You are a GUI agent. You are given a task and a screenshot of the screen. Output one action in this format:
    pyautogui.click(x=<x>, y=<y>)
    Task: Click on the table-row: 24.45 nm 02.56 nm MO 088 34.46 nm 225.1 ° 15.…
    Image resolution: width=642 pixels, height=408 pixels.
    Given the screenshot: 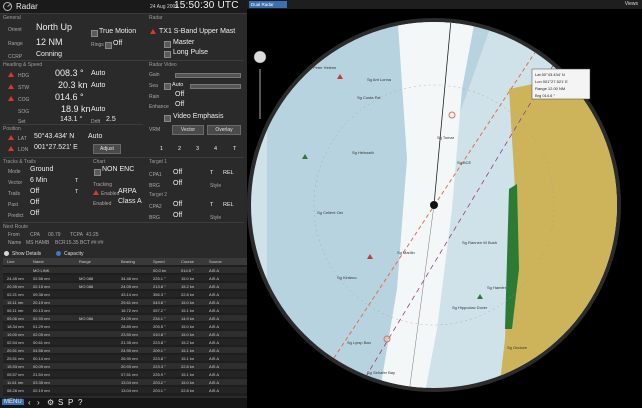 What is the action you would take?
    pyautogui.click(x=125, y=278)
    